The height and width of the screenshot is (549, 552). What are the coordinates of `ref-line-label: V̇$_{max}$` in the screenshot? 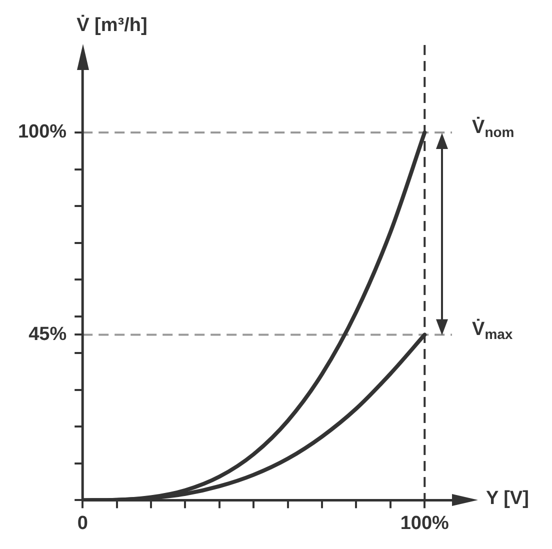 It's located at (492, 330).